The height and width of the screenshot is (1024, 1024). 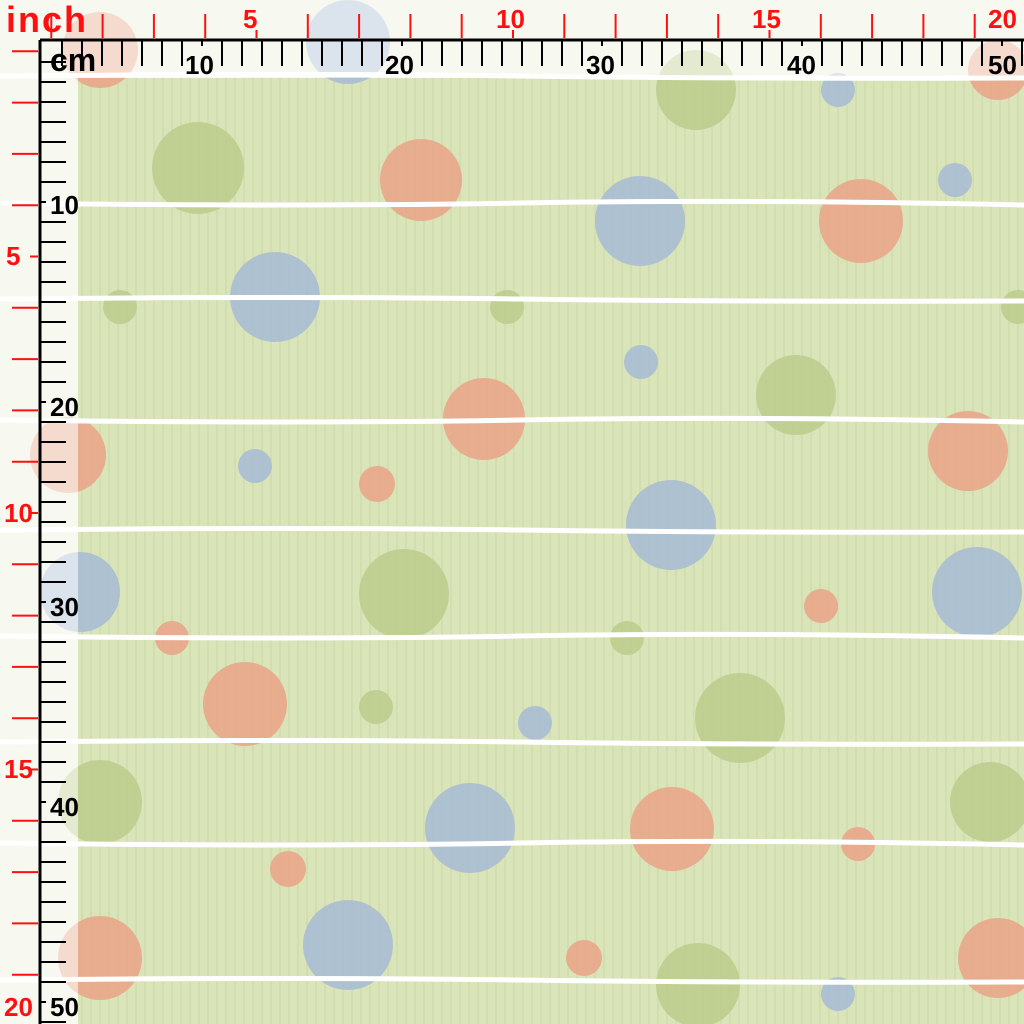 I want to click on cm-top-label: 40, so click(x=801, y=65).